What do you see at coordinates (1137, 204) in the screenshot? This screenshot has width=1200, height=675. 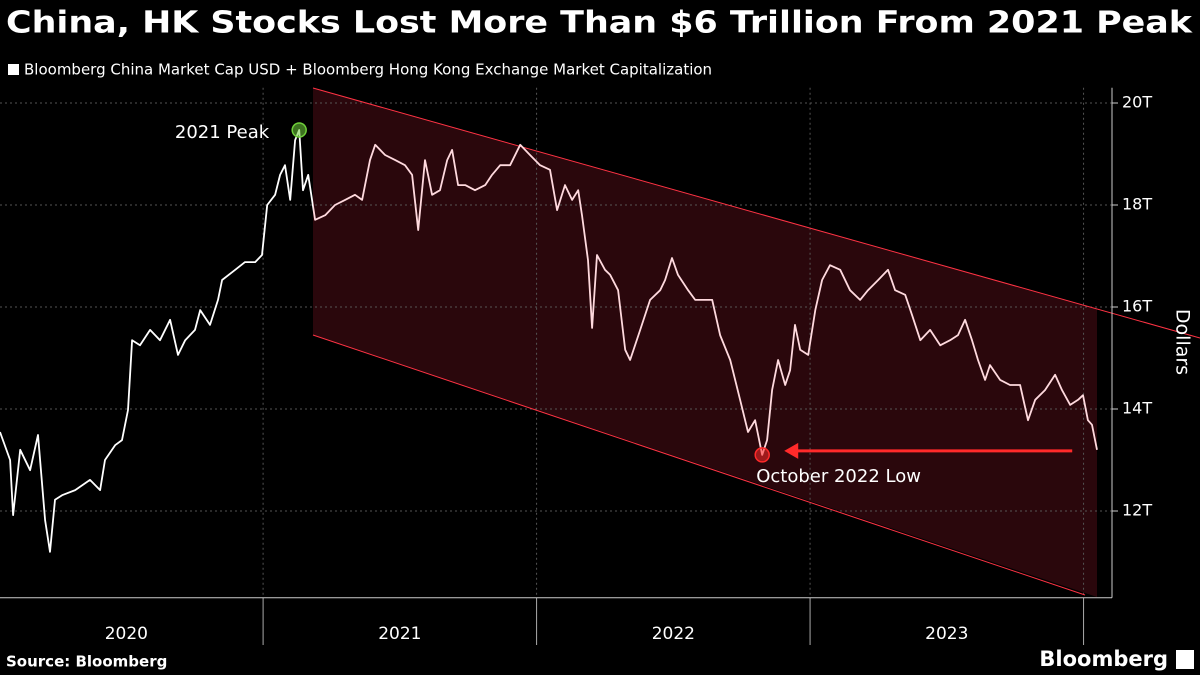 I see `y-tick-label: 18T` at bounding box center [1137, 204].